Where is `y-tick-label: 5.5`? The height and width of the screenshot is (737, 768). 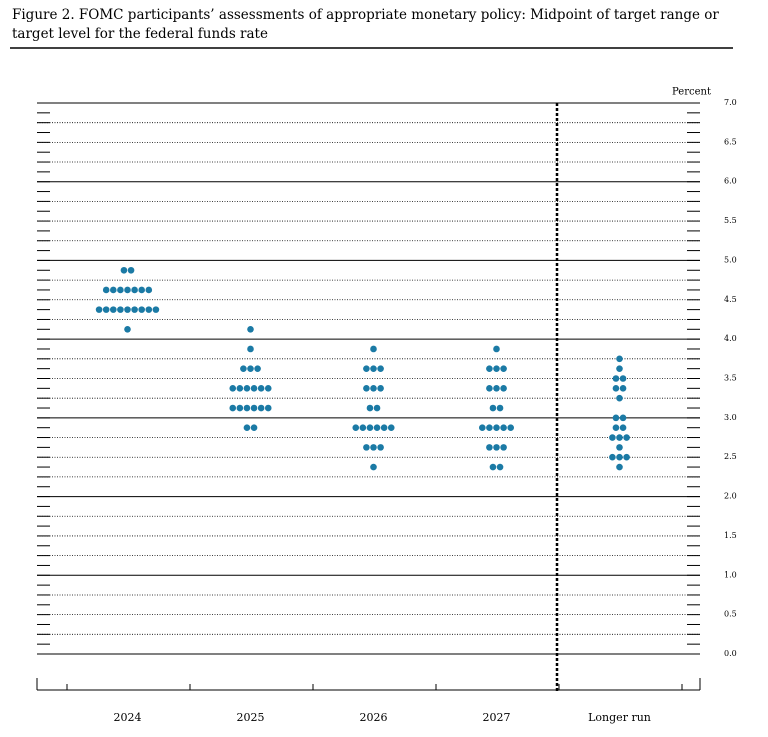
y-tick-label: 5.5 is located at coordinates (730, 220).